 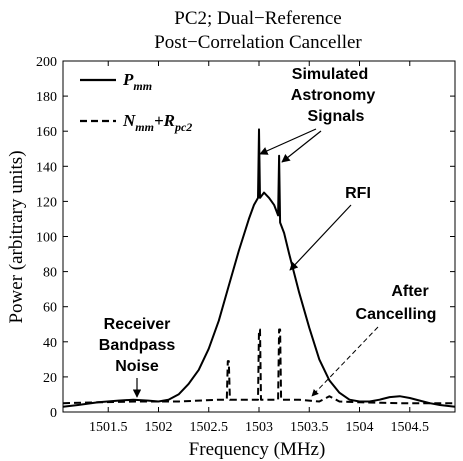 I want to click on legend-main2: +R, so click(x=164, y=120).